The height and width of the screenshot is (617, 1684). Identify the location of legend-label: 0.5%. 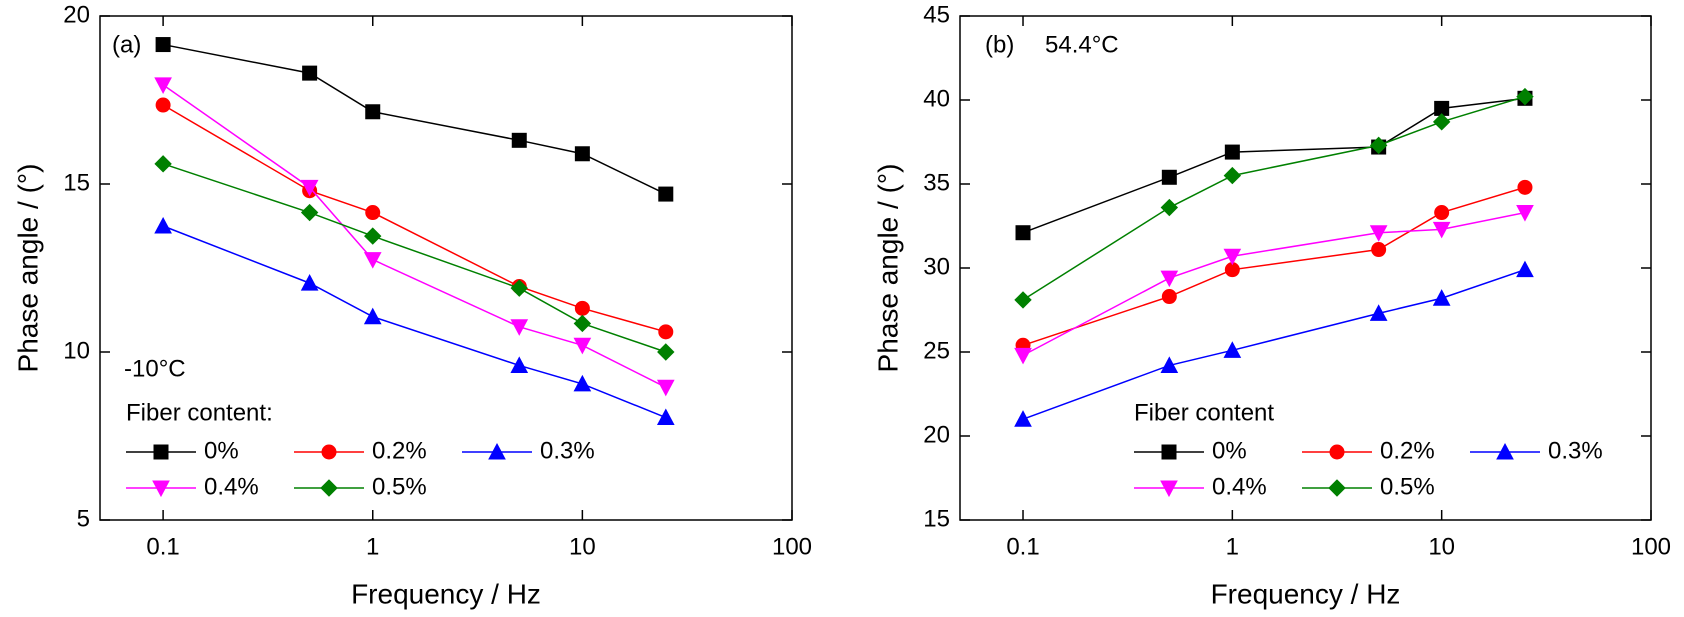
(399, 486).